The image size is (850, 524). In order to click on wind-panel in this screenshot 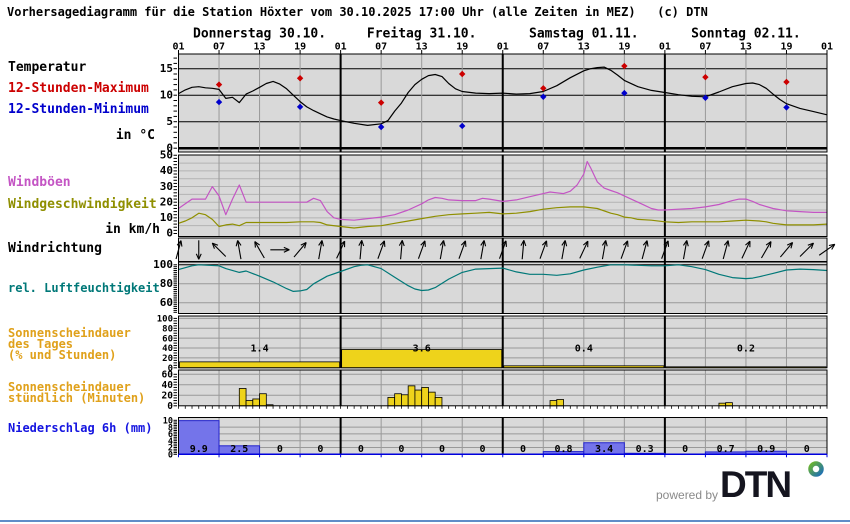, I will do `click(503, 194)`.